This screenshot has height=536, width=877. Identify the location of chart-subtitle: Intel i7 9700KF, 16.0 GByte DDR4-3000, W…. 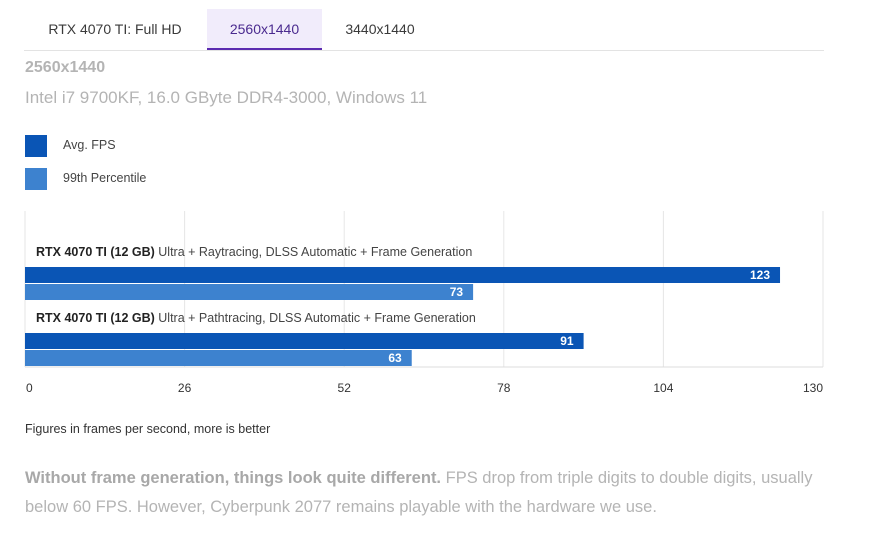
(226, 97).